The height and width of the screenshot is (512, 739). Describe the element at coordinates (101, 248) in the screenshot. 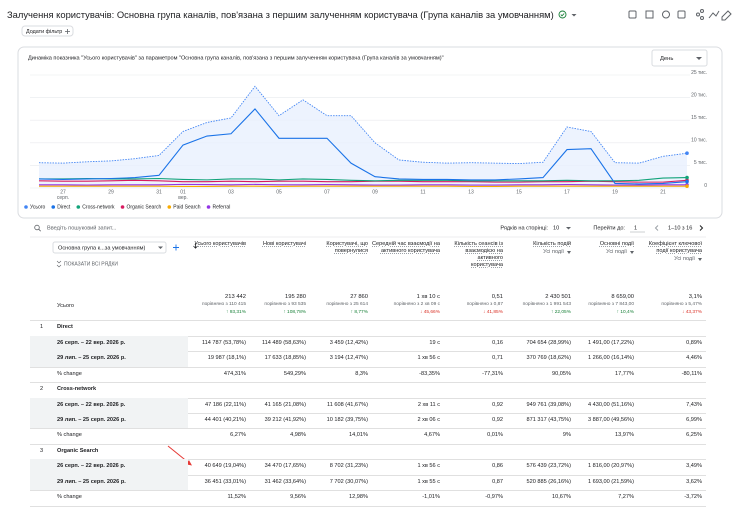

I see `dimension-header: Основна група к...за умовчанням)` at that location.